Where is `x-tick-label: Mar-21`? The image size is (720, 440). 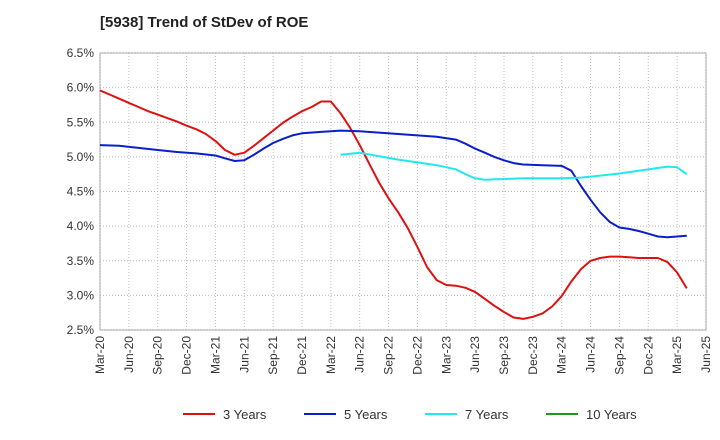
x-tick-label: Mar-21 is located at coordinates (215, 355).